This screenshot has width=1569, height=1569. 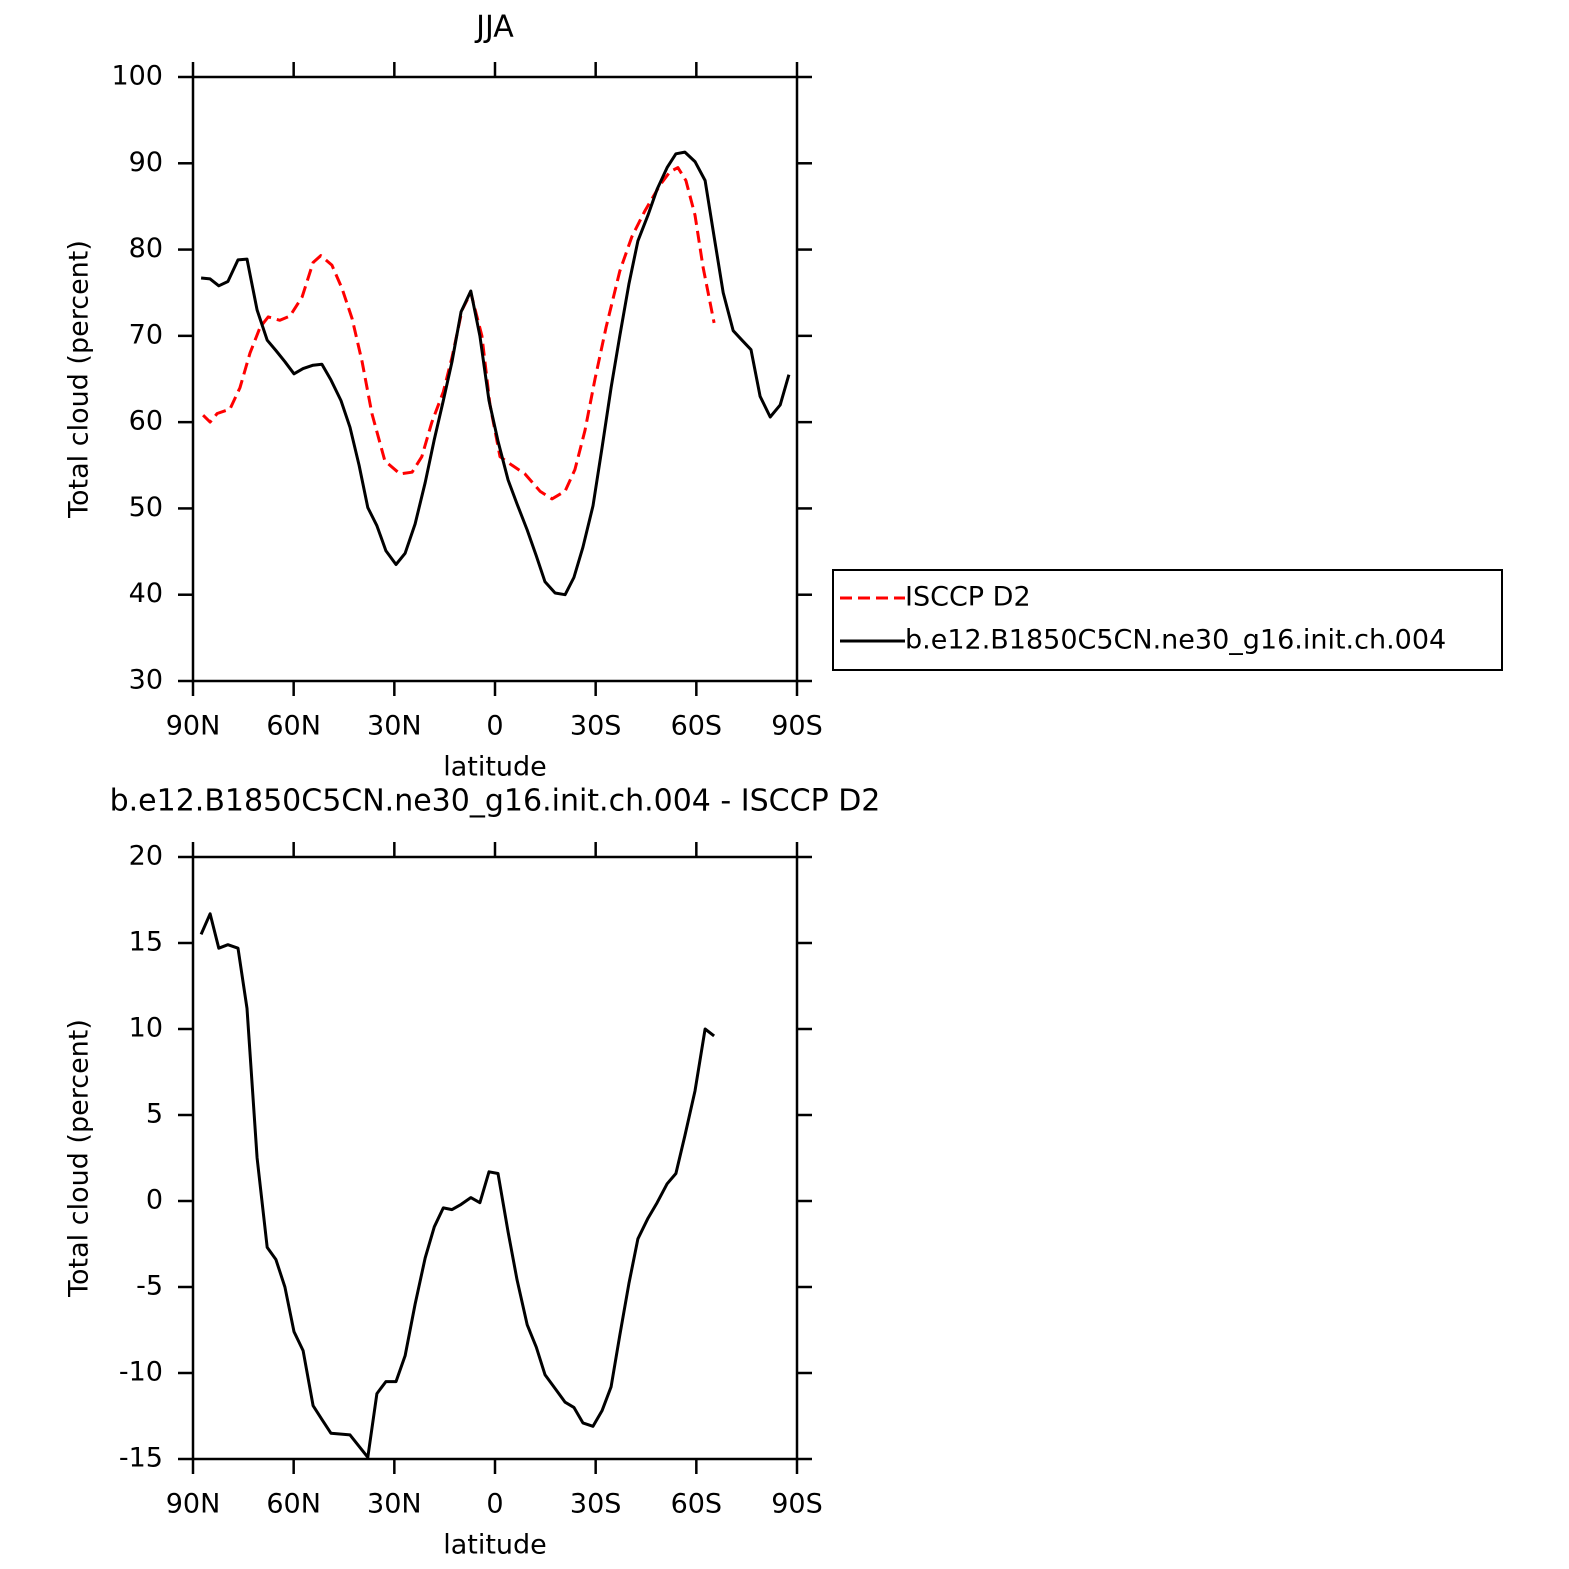 What do you see at coordinates (141, 1458) in the screenshot?
I see `y-tick-label: -15` at bounding box center [141, 1458].